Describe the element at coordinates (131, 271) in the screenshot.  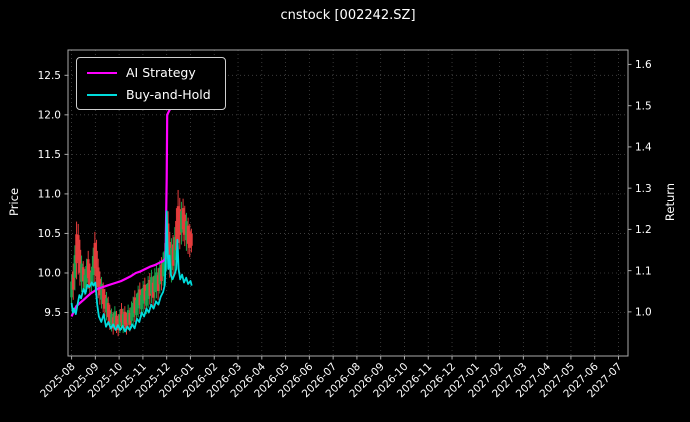
I see `series-buy-and-hold` at that location.